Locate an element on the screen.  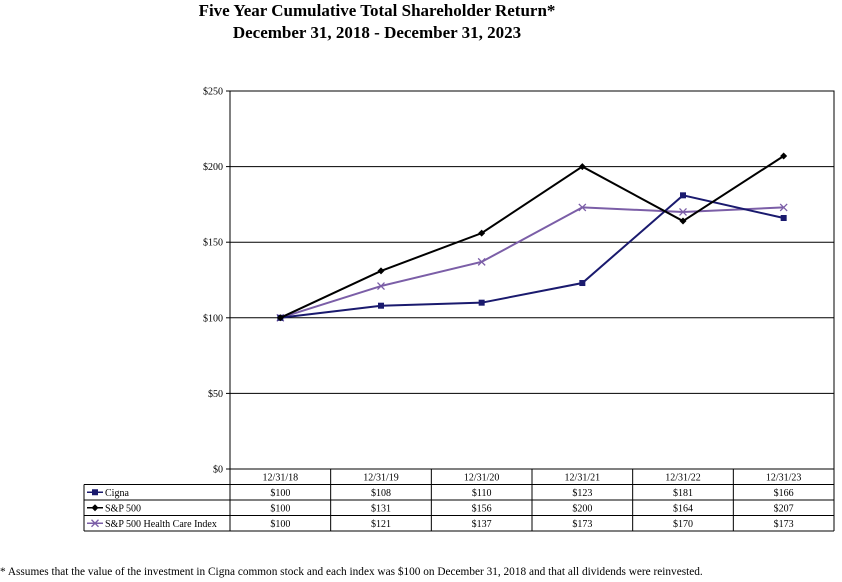
y-axis-ticks: $0 $50 $100 $150 $200 $250 is located at coordinates (216, 281).